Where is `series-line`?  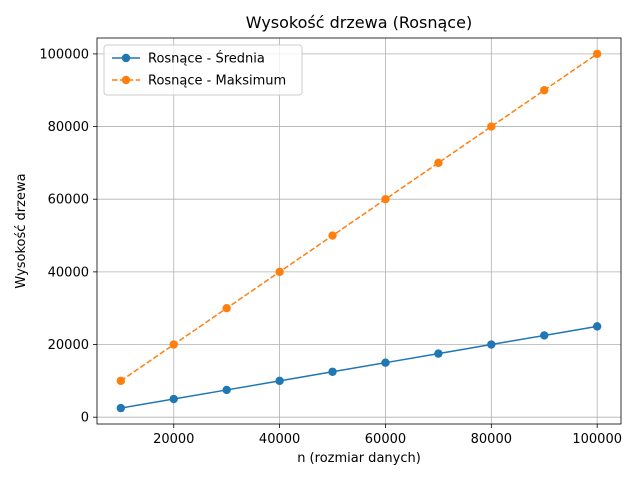 series-line is located at coordinates (359, 367).